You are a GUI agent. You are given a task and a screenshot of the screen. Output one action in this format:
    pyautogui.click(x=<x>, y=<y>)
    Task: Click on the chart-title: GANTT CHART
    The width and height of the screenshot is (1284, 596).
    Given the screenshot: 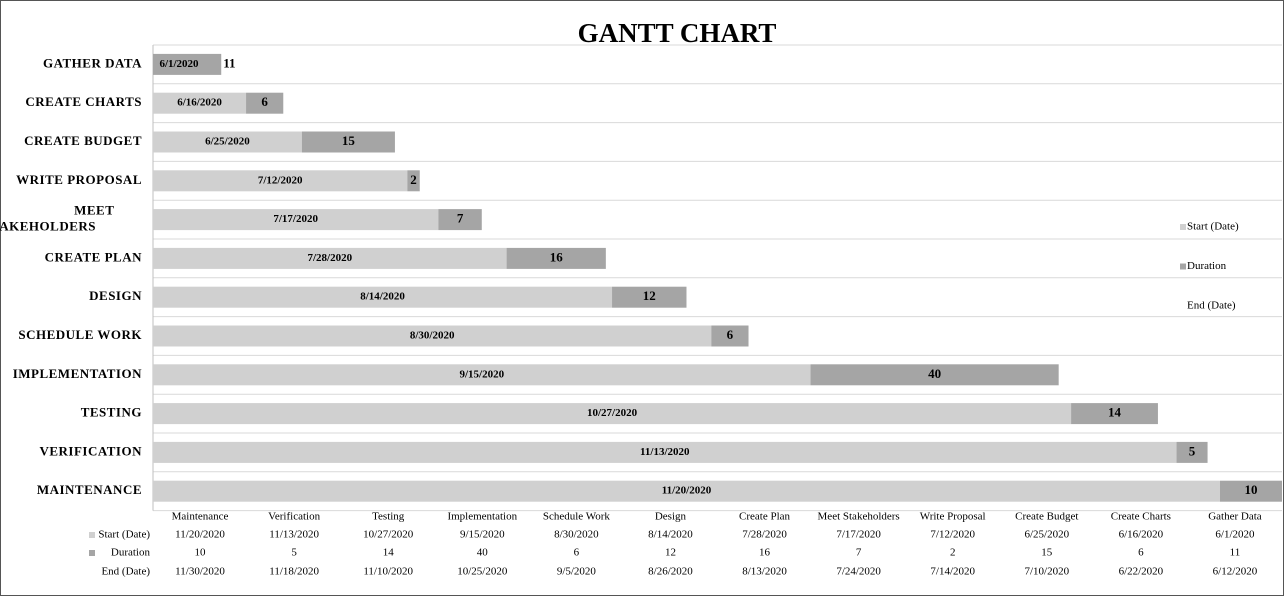 What is the action you would take?
    pyautogui.click(x=677, y=33)
    